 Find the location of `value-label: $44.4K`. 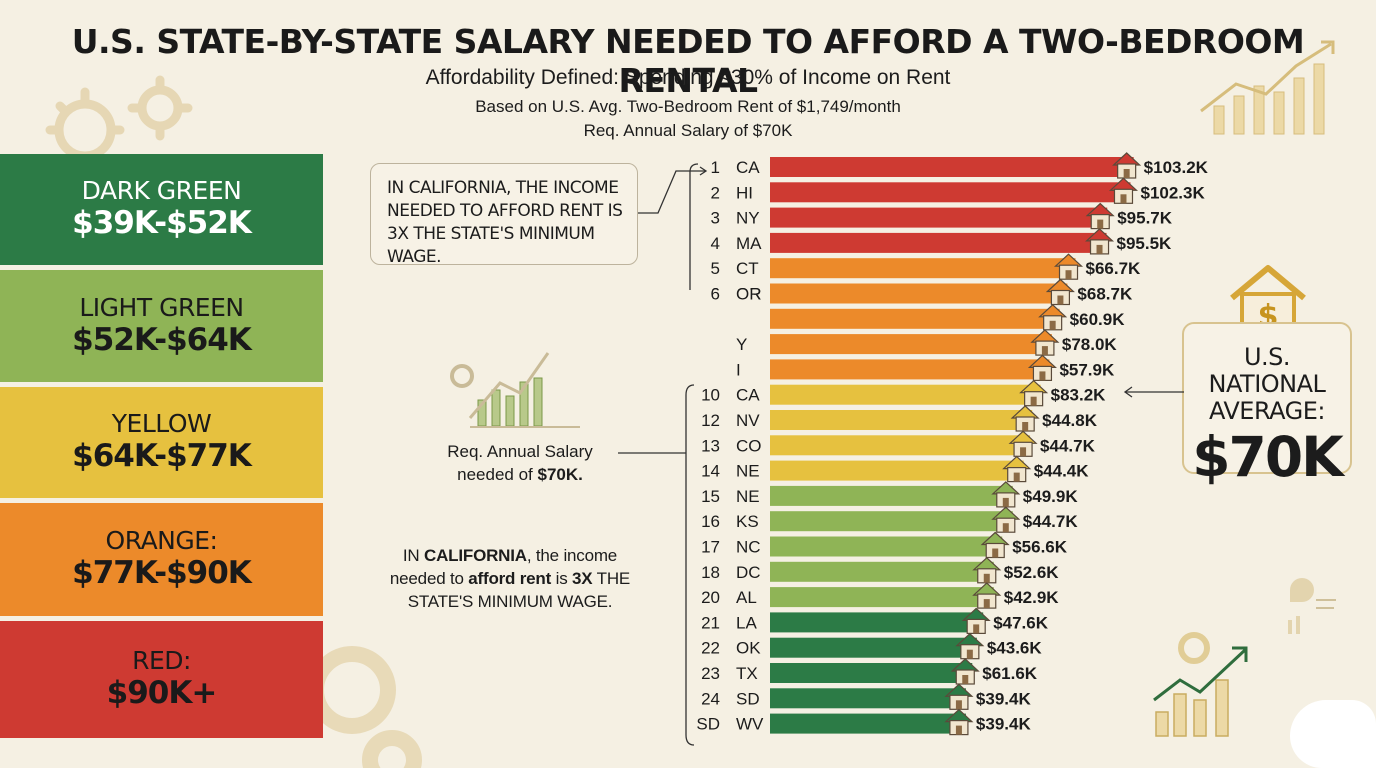

value-label: $44.4K is located at coordinates (1062, 471).